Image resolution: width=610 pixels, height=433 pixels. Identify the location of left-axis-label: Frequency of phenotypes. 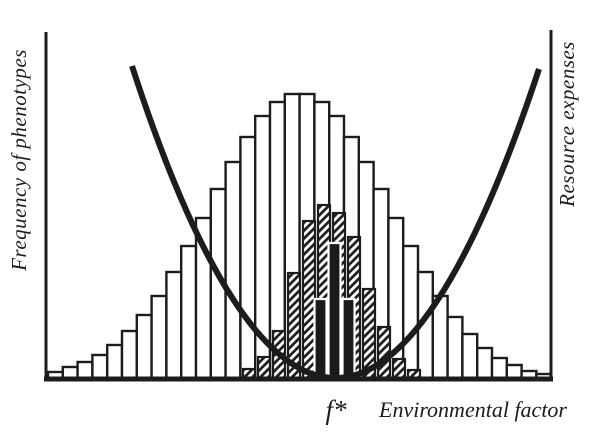
(19, 160).